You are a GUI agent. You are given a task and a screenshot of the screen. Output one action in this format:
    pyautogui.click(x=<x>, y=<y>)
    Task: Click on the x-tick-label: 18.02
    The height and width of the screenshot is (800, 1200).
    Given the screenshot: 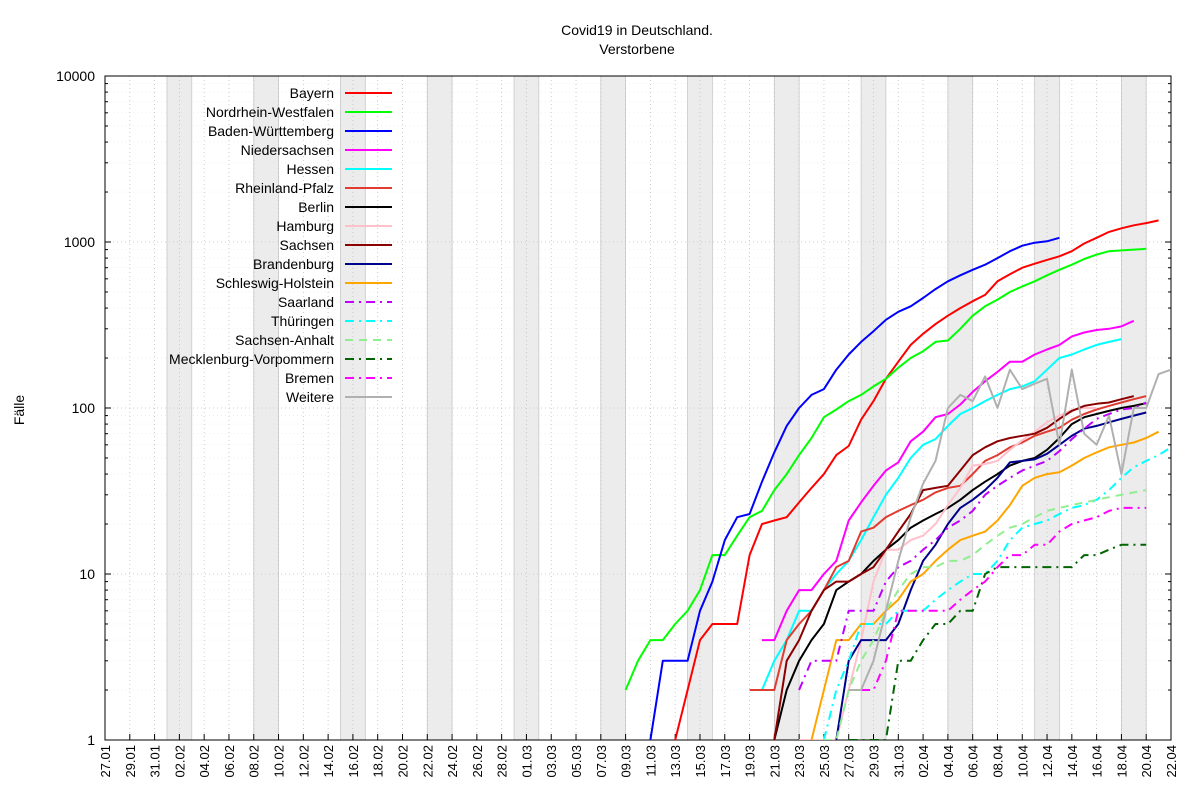 What is the action you would take?
    pyautogui.click(x=378, y=761)
    